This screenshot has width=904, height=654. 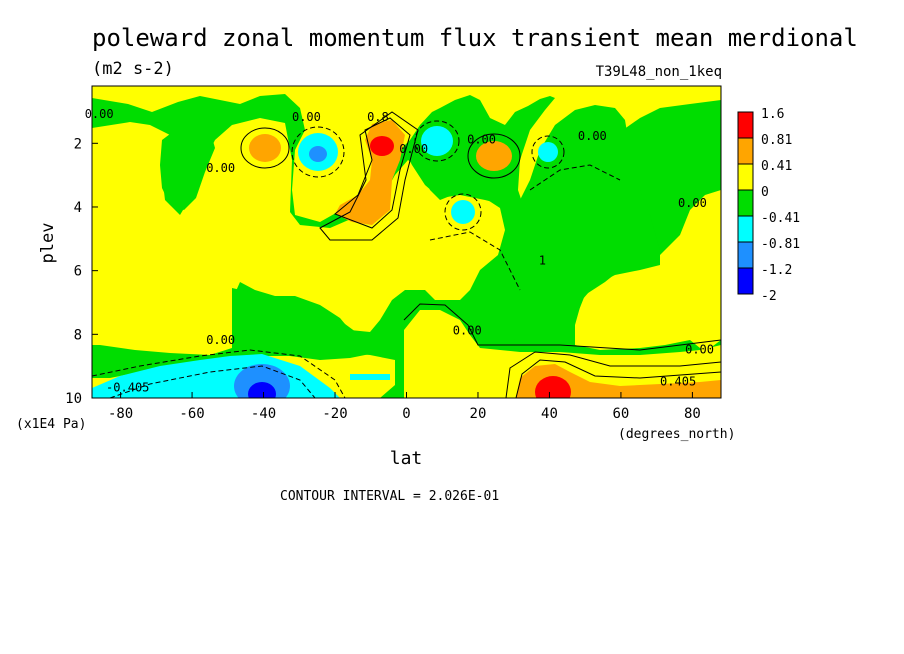 I want to click on colorbar-label: 0, so click(x=765, y=192).